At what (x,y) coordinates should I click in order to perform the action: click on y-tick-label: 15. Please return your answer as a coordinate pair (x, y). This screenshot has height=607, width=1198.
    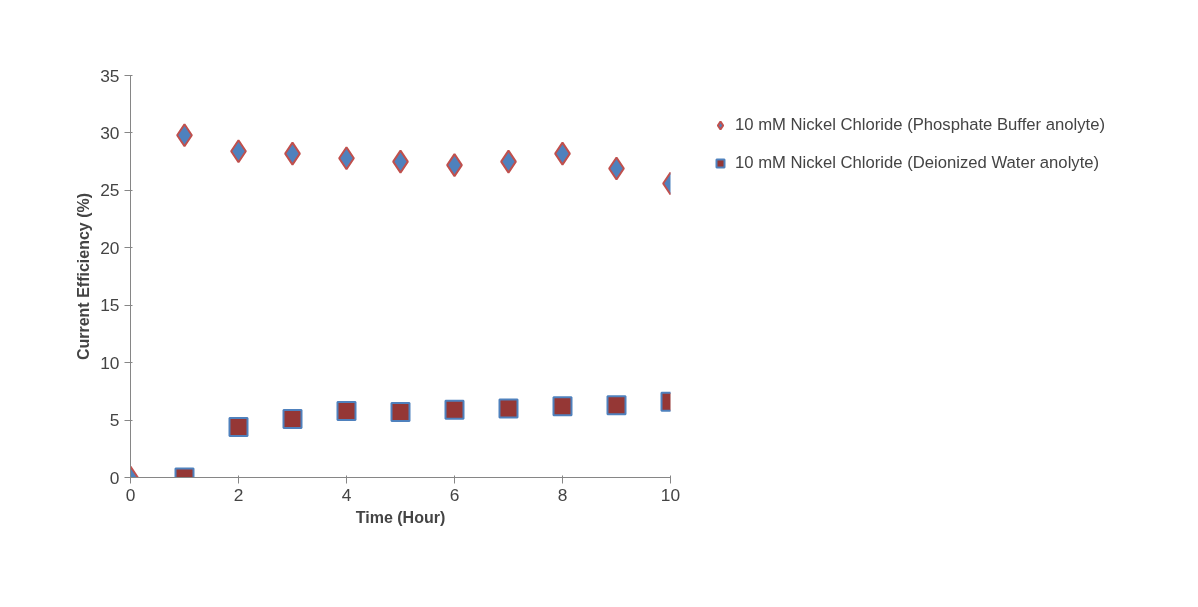
    Looking at the image, I should click on (110, 305).